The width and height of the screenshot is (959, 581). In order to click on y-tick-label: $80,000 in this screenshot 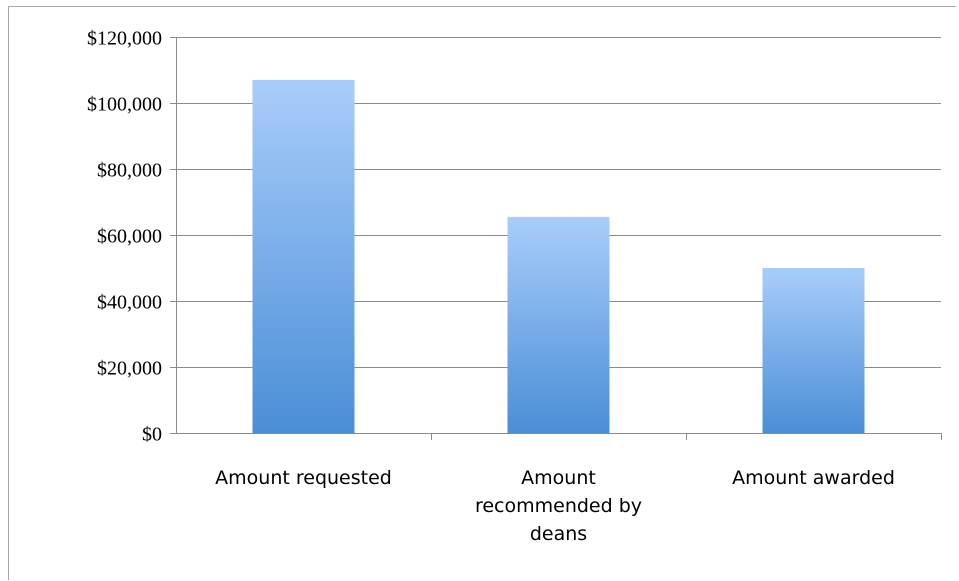, I will do `click(129, 171)`.